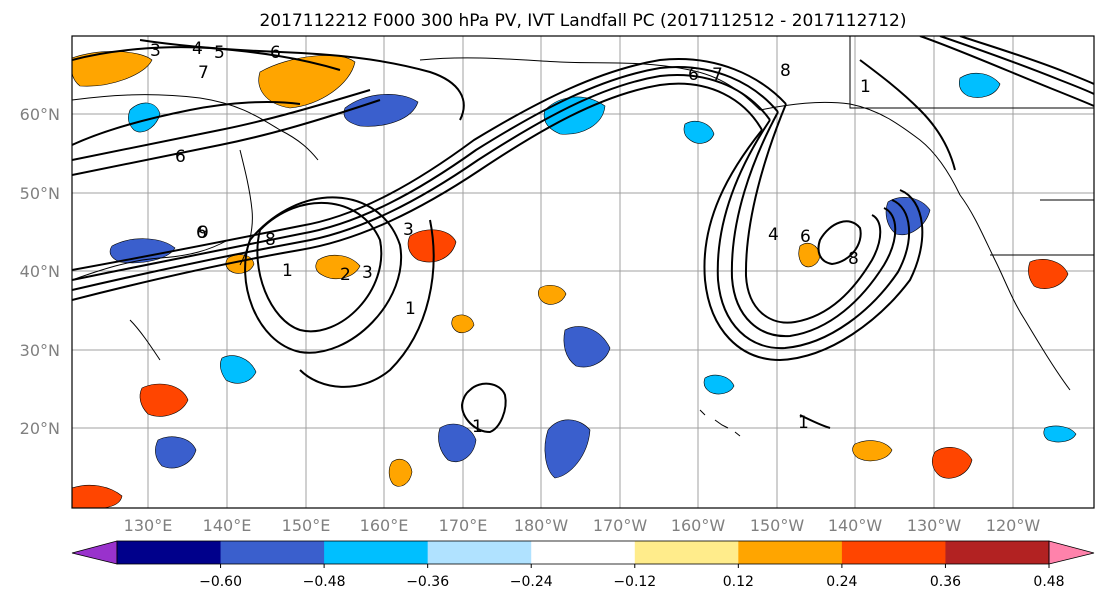  I want to click on colorbar-min-arrow, so click(94, 552).